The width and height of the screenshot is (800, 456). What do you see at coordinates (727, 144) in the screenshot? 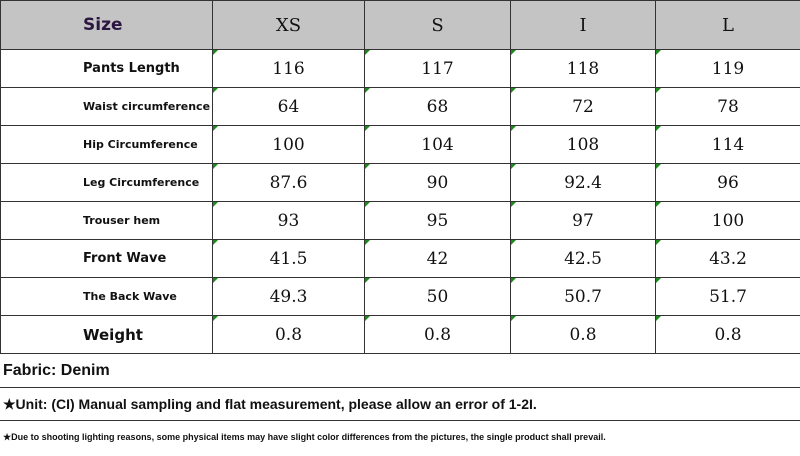
I see `cell-value: 114` at bounding box center [727, 144].